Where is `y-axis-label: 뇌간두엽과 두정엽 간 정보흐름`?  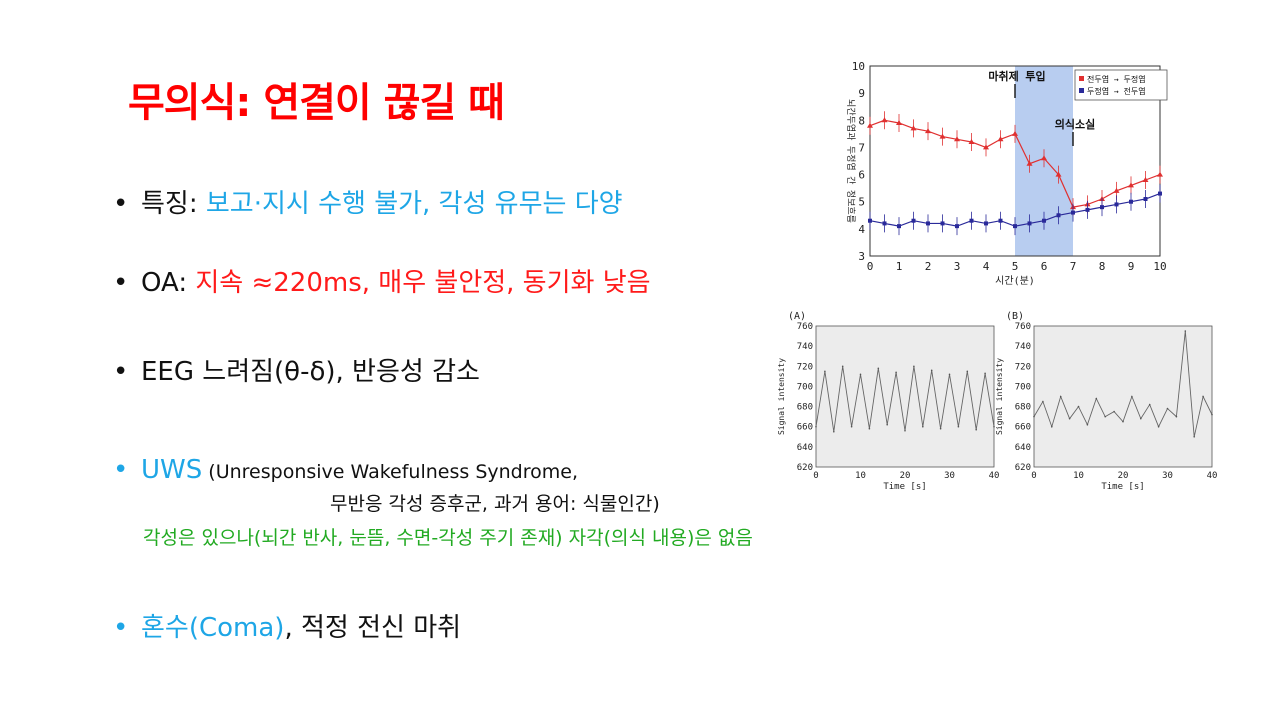 y-axis-label: 뇌간두엽과 두정엽 간 정보흐름 is located at coordinates (850, 161).